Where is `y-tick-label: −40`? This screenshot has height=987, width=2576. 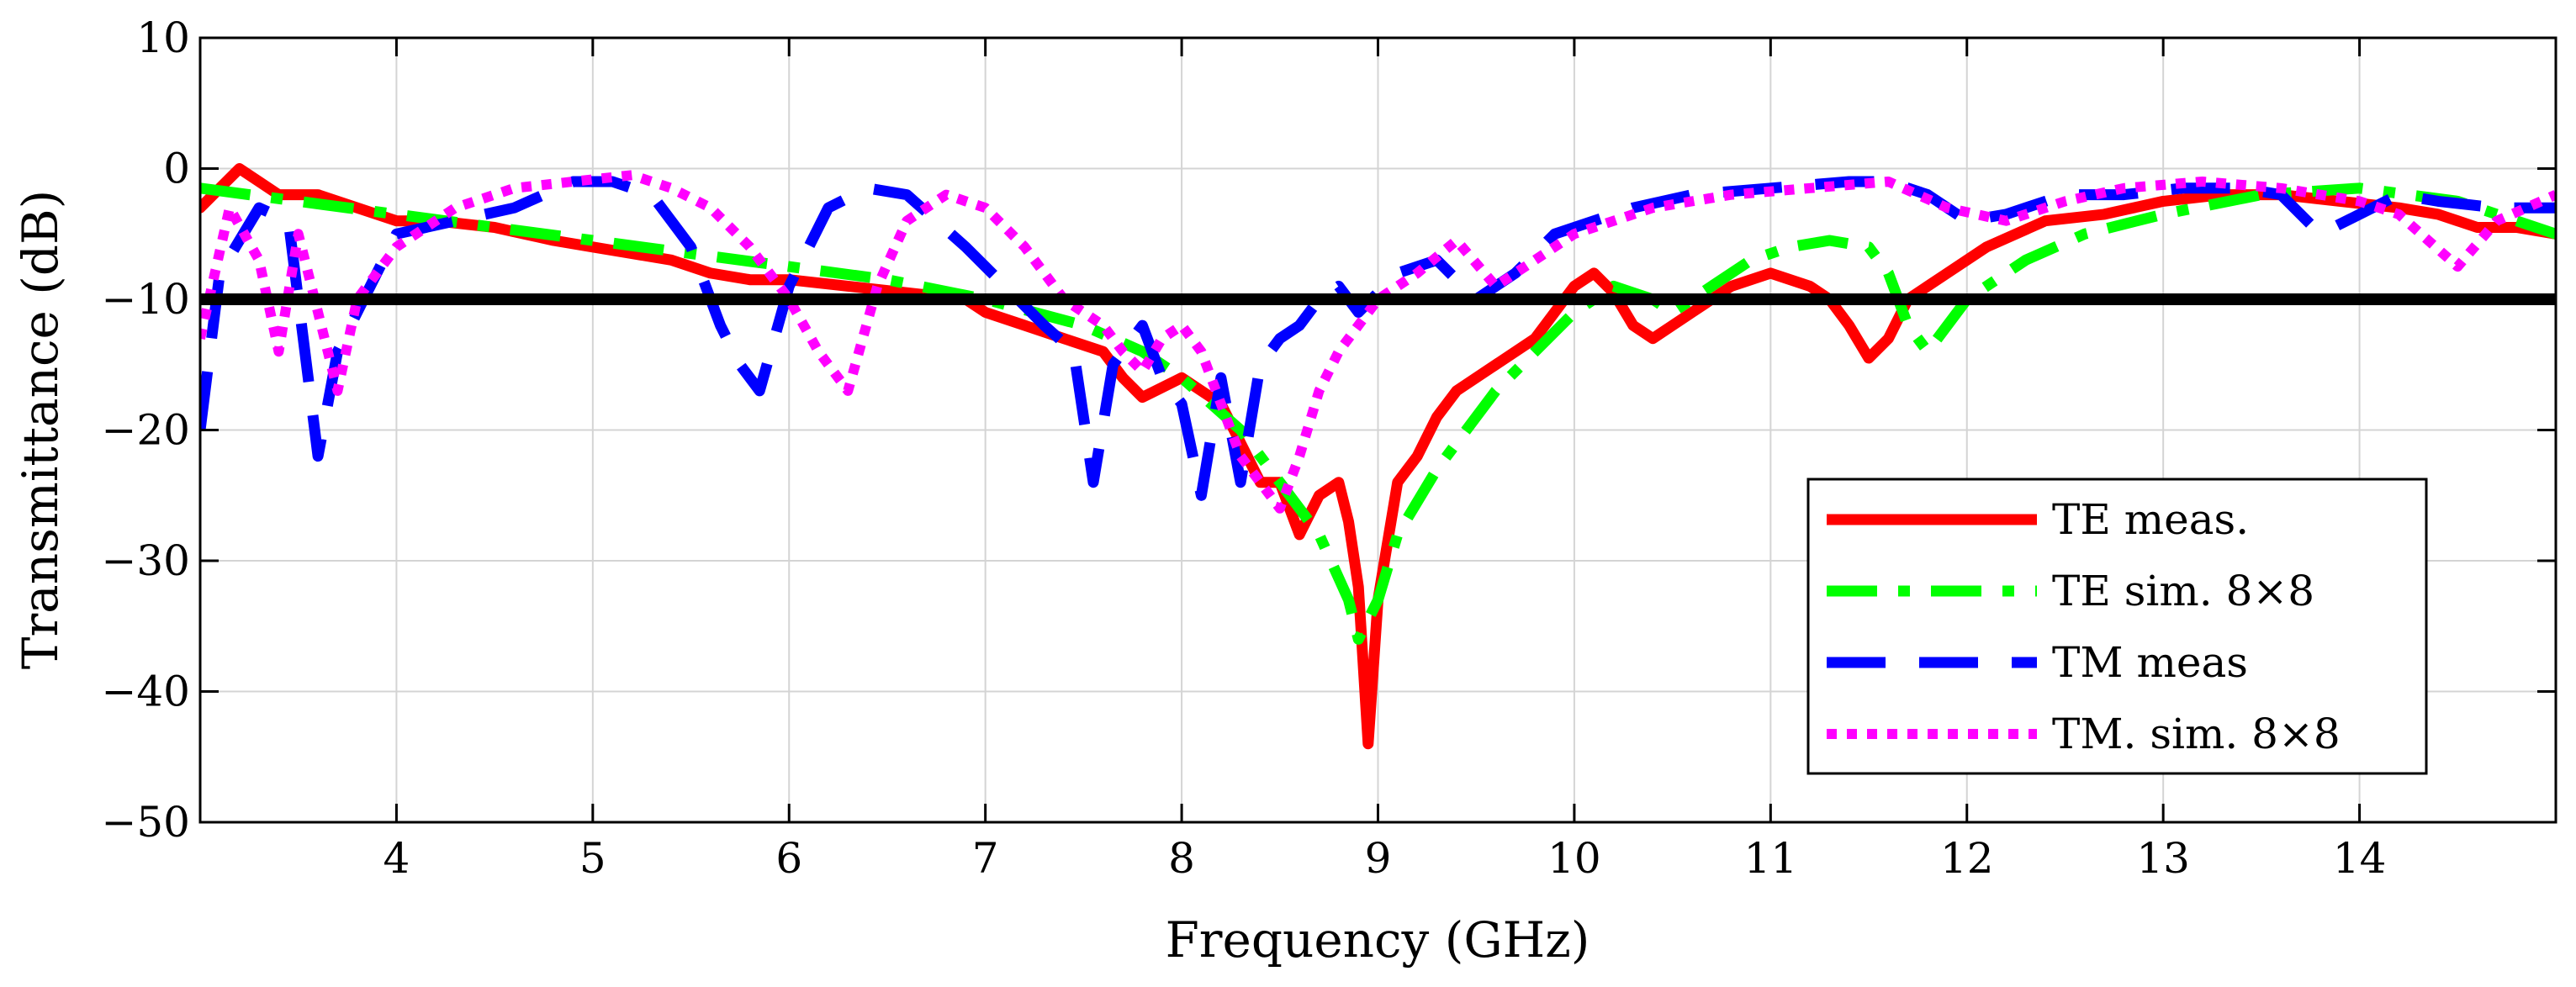 y-tick-label: −40 is located at coordinates (145, 692).